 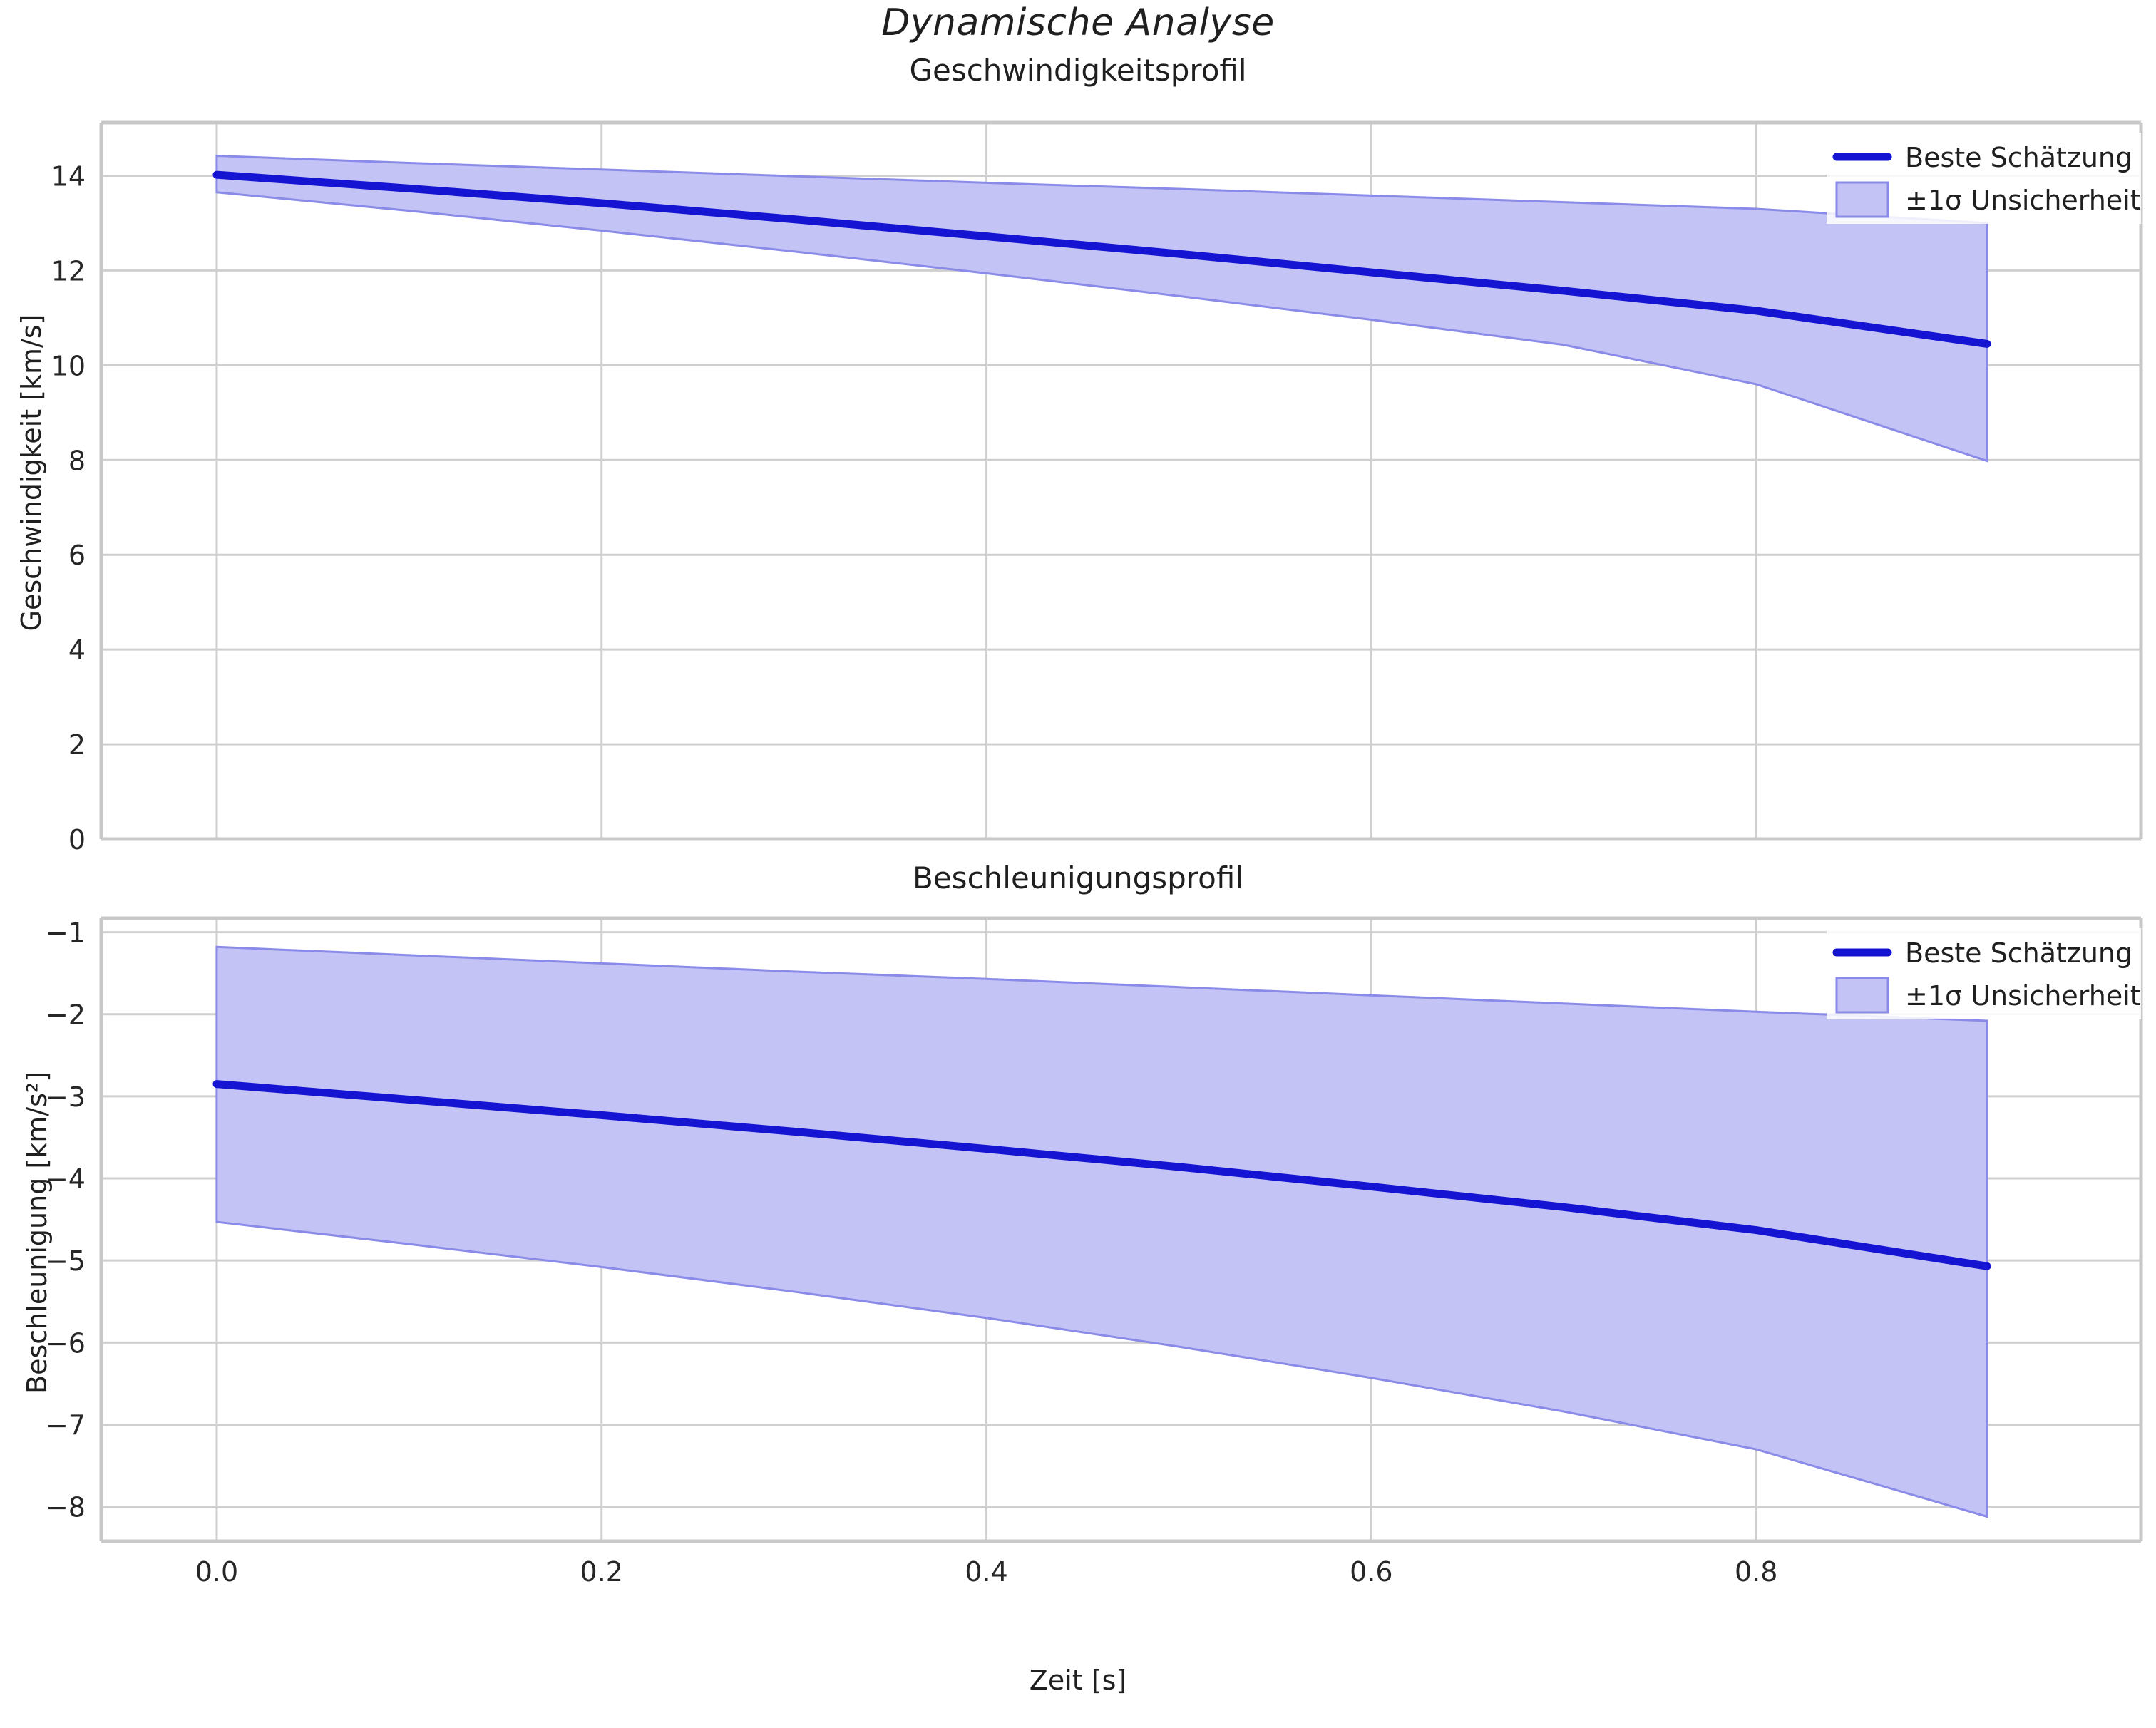 What do you see at coordinates (1984, 973) in the screenshot?
I see `legend-acceleration: Beste Schätzung ±1σ Unsicherheit` at bounding box center [1984, 973].